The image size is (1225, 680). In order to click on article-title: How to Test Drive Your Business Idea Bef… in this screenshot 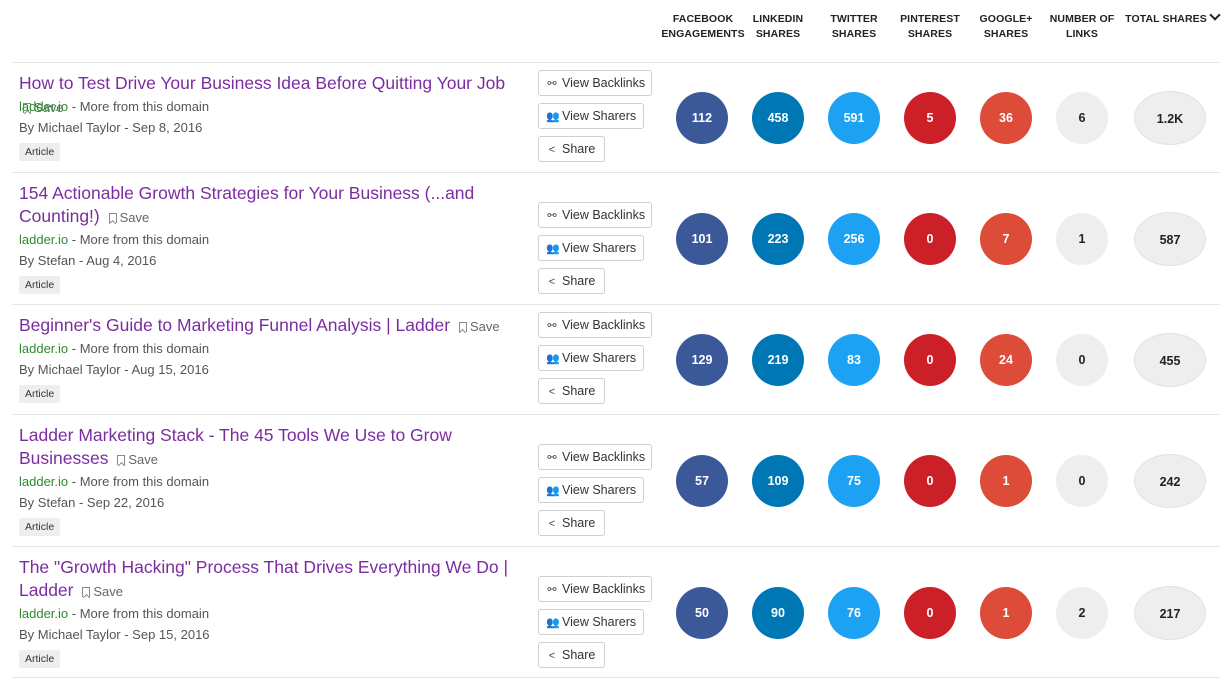, I will do `click(274, 95)`.